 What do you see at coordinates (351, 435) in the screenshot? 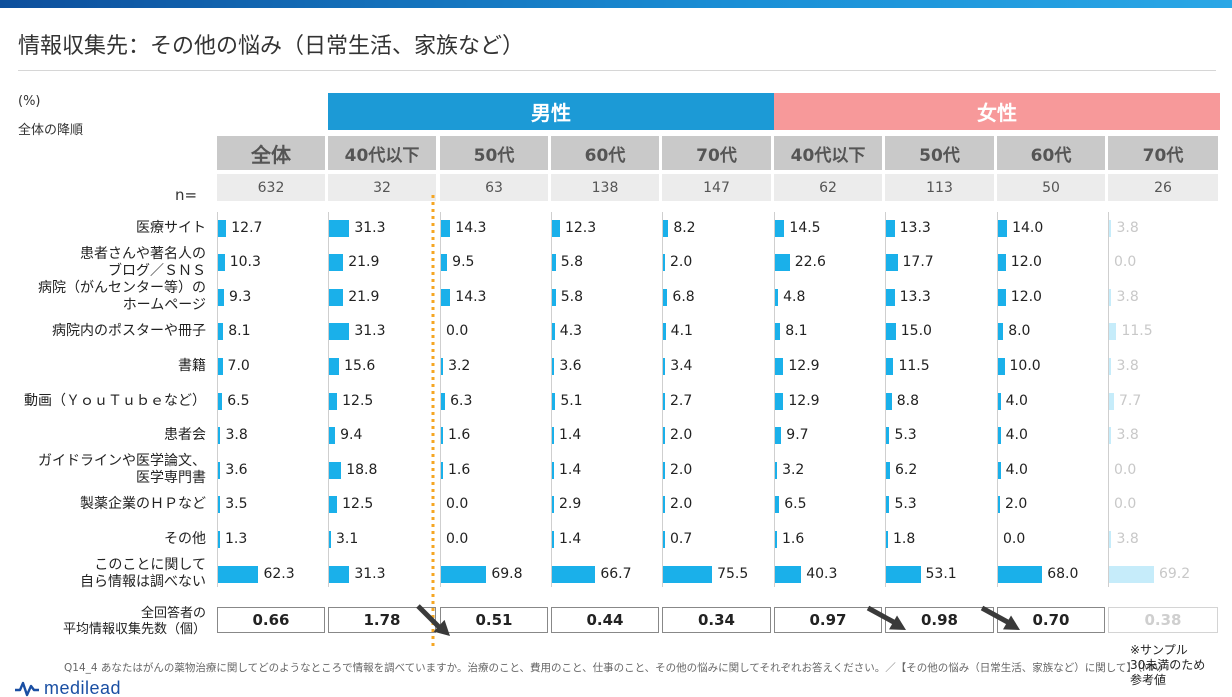
I see `data-label: 9.4` at bounding box center [351, 435].